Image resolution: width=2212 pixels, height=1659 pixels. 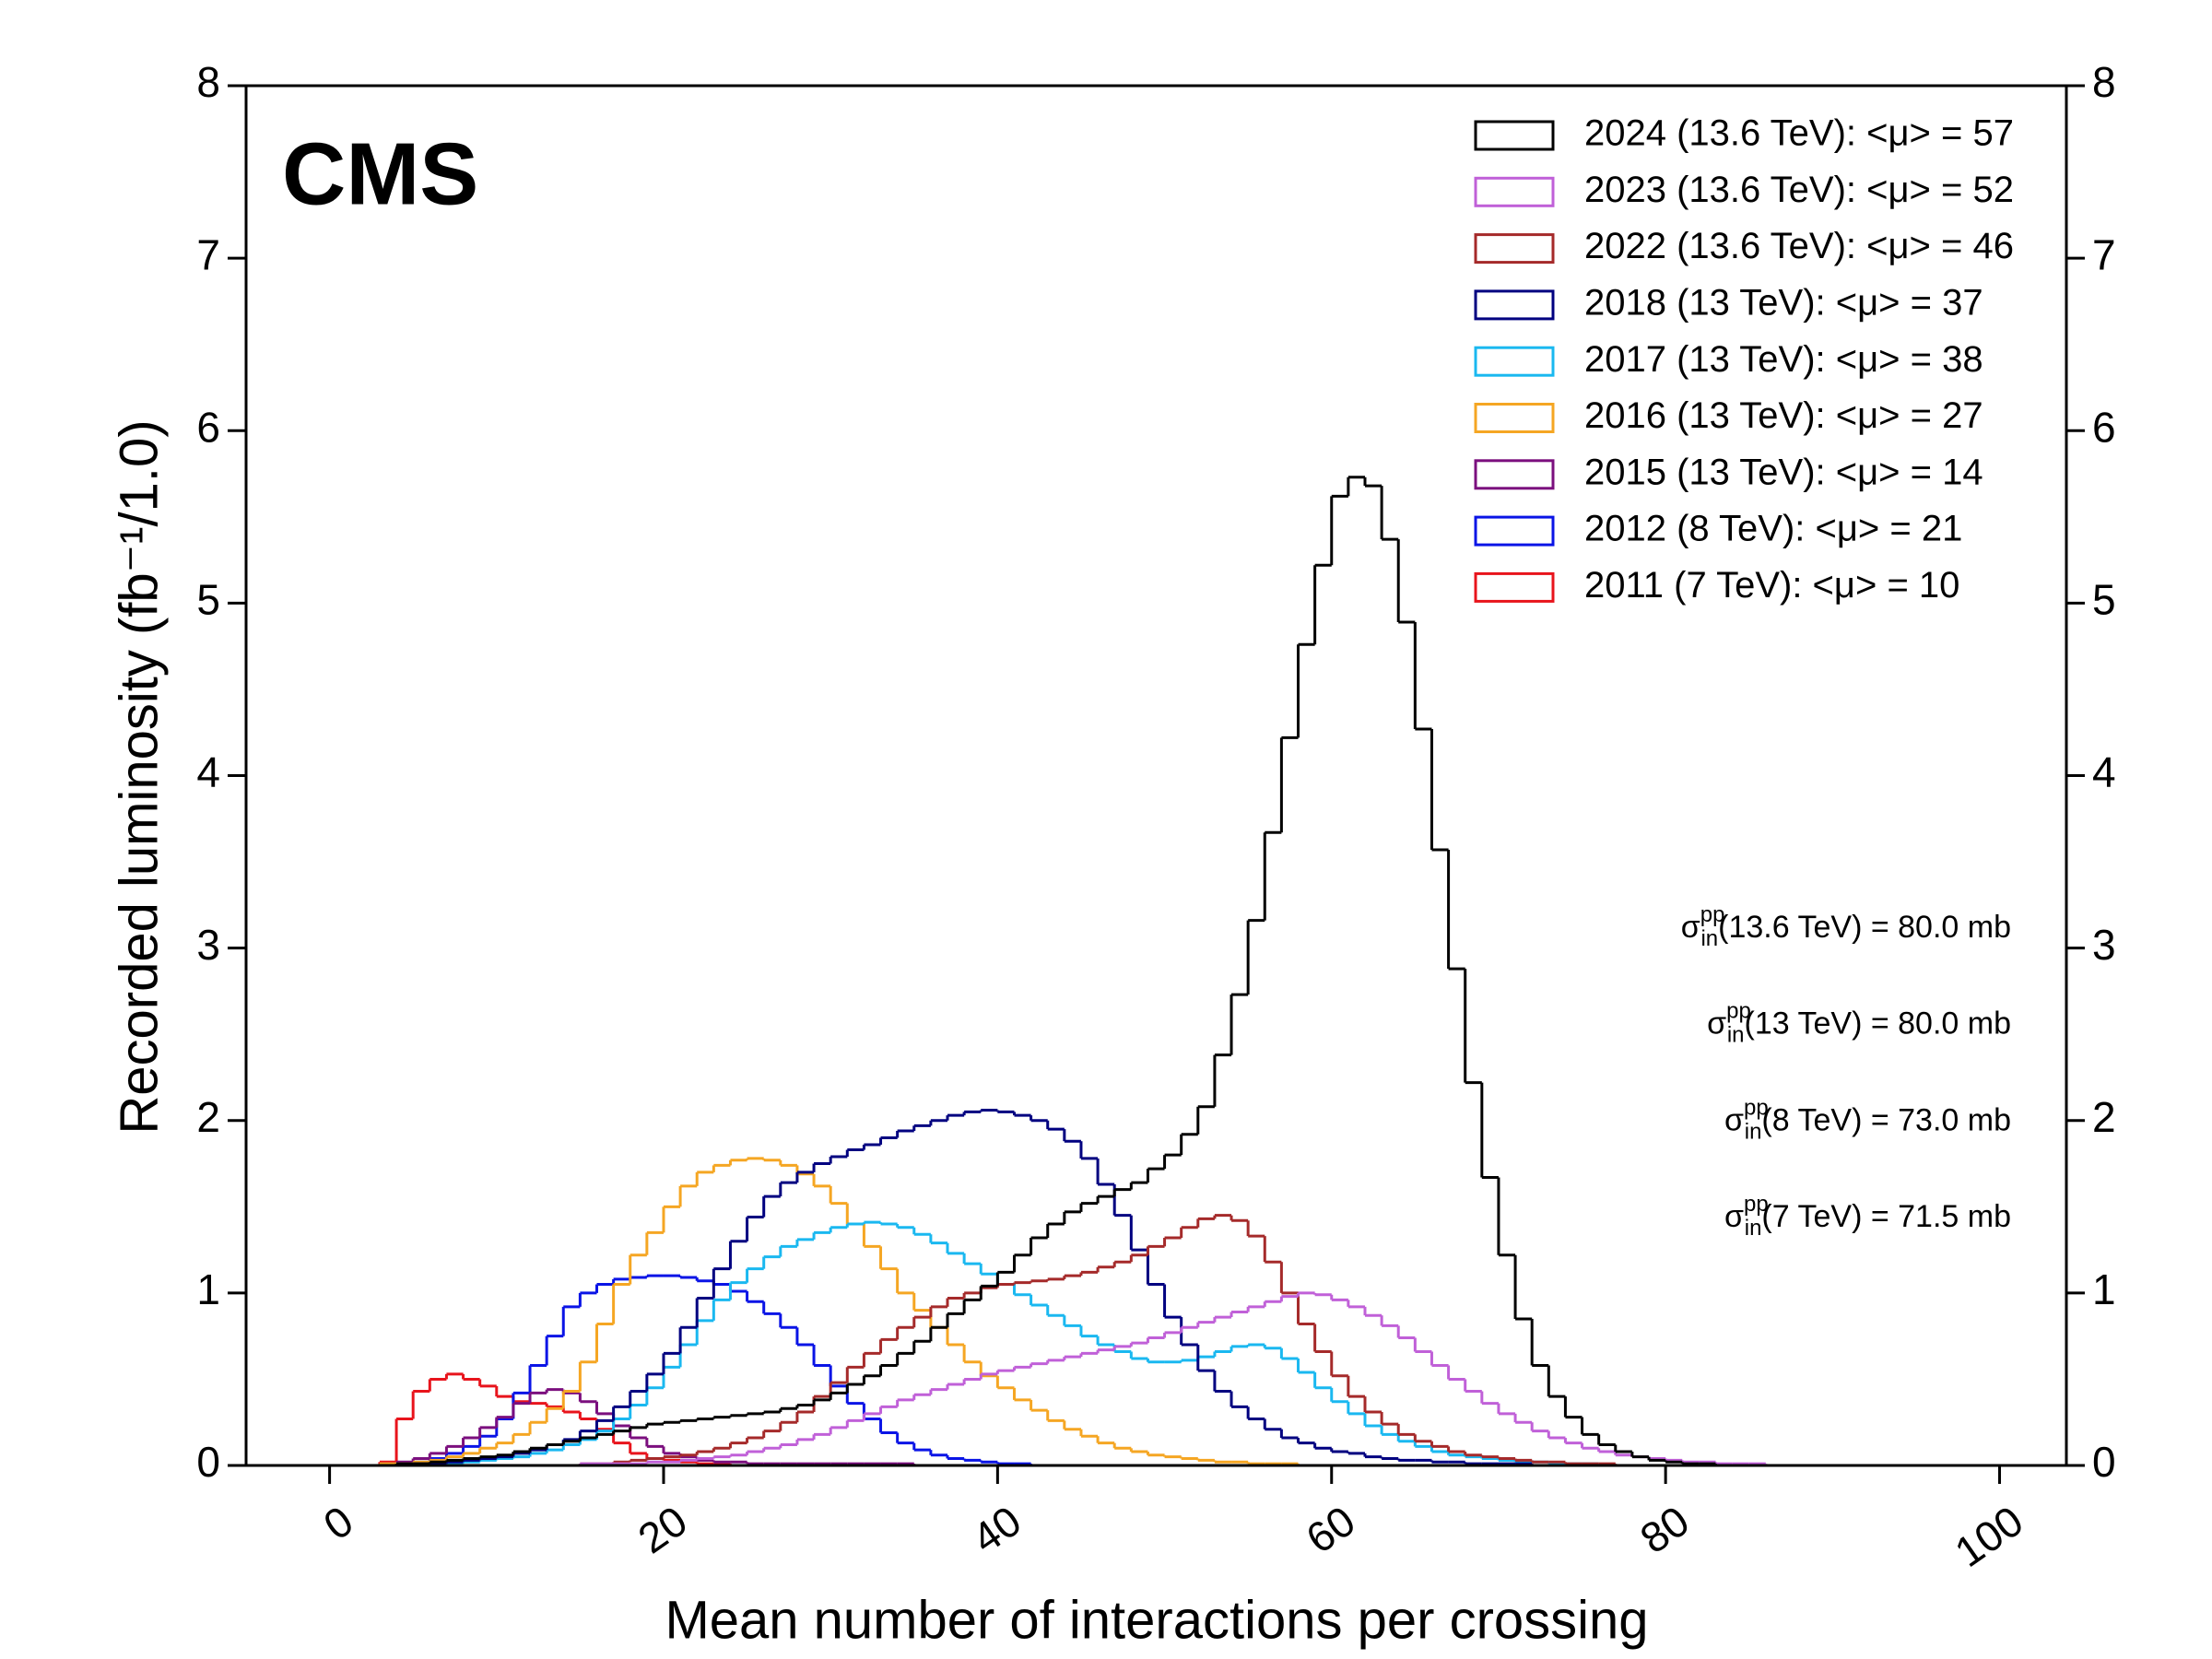 What do you see at coordinates (2104, 1289) in the screenshot?
I see `y2-tick-label: 1` at bounding box center [2104, 1289].